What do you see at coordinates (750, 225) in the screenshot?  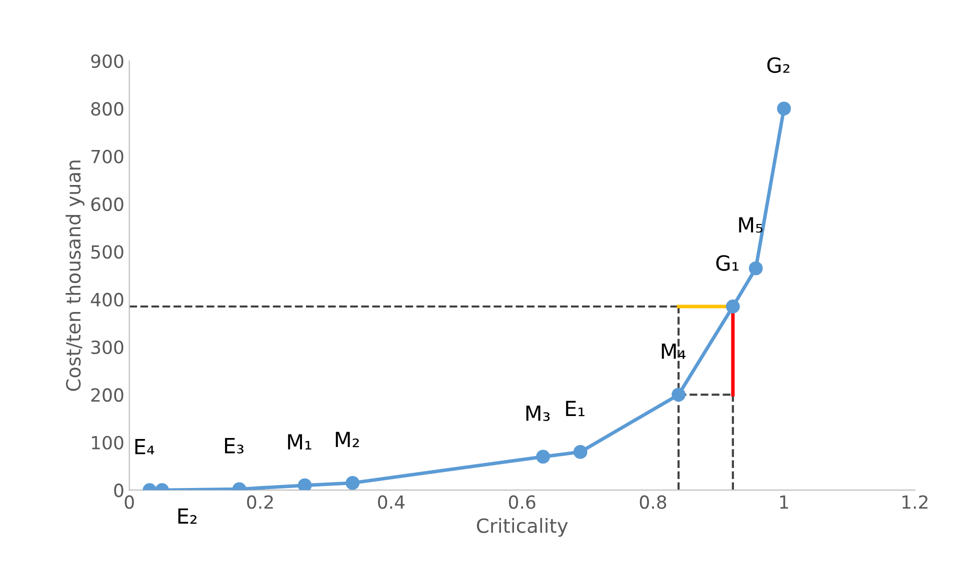 I see `annotation: M₅` at bounding box center [750, 225].